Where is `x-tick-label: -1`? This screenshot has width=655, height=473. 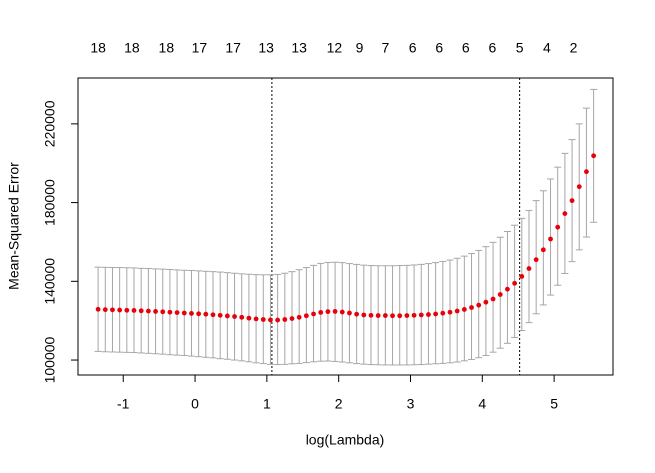
x-tick-label: -1 is located at coordinates (123, 404).